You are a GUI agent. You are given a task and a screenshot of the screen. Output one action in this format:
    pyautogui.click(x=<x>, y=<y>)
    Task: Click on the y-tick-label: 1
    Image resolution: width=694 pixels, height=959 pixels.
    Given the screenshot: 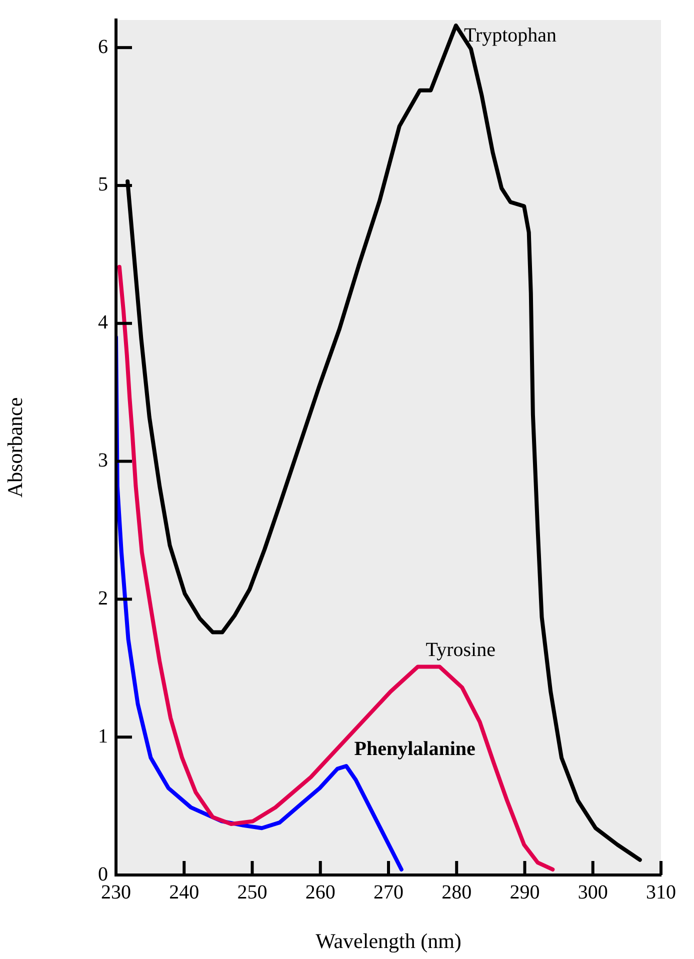 What is the action you would take?
    pyautogui.click(x=103, y=736)
    